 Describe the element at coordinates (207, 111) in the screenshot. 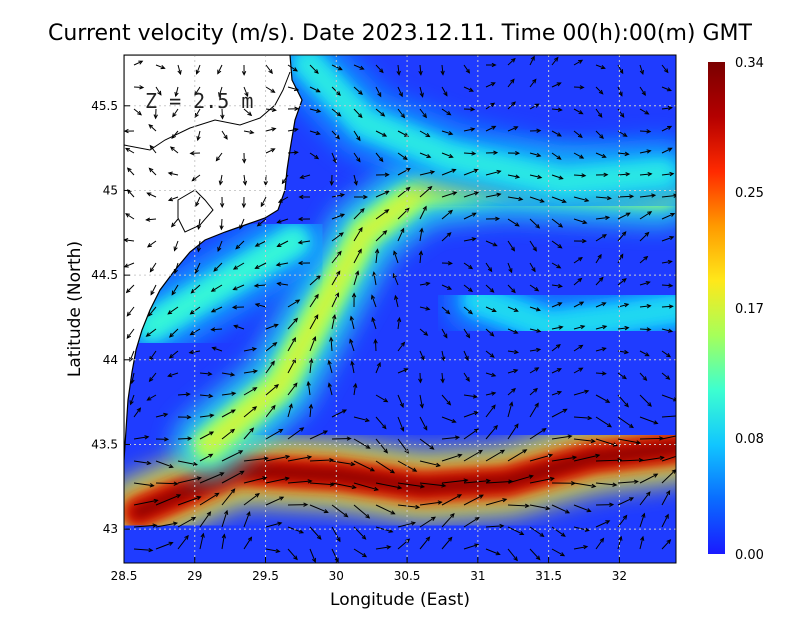

I see `coast-detail` at that location.